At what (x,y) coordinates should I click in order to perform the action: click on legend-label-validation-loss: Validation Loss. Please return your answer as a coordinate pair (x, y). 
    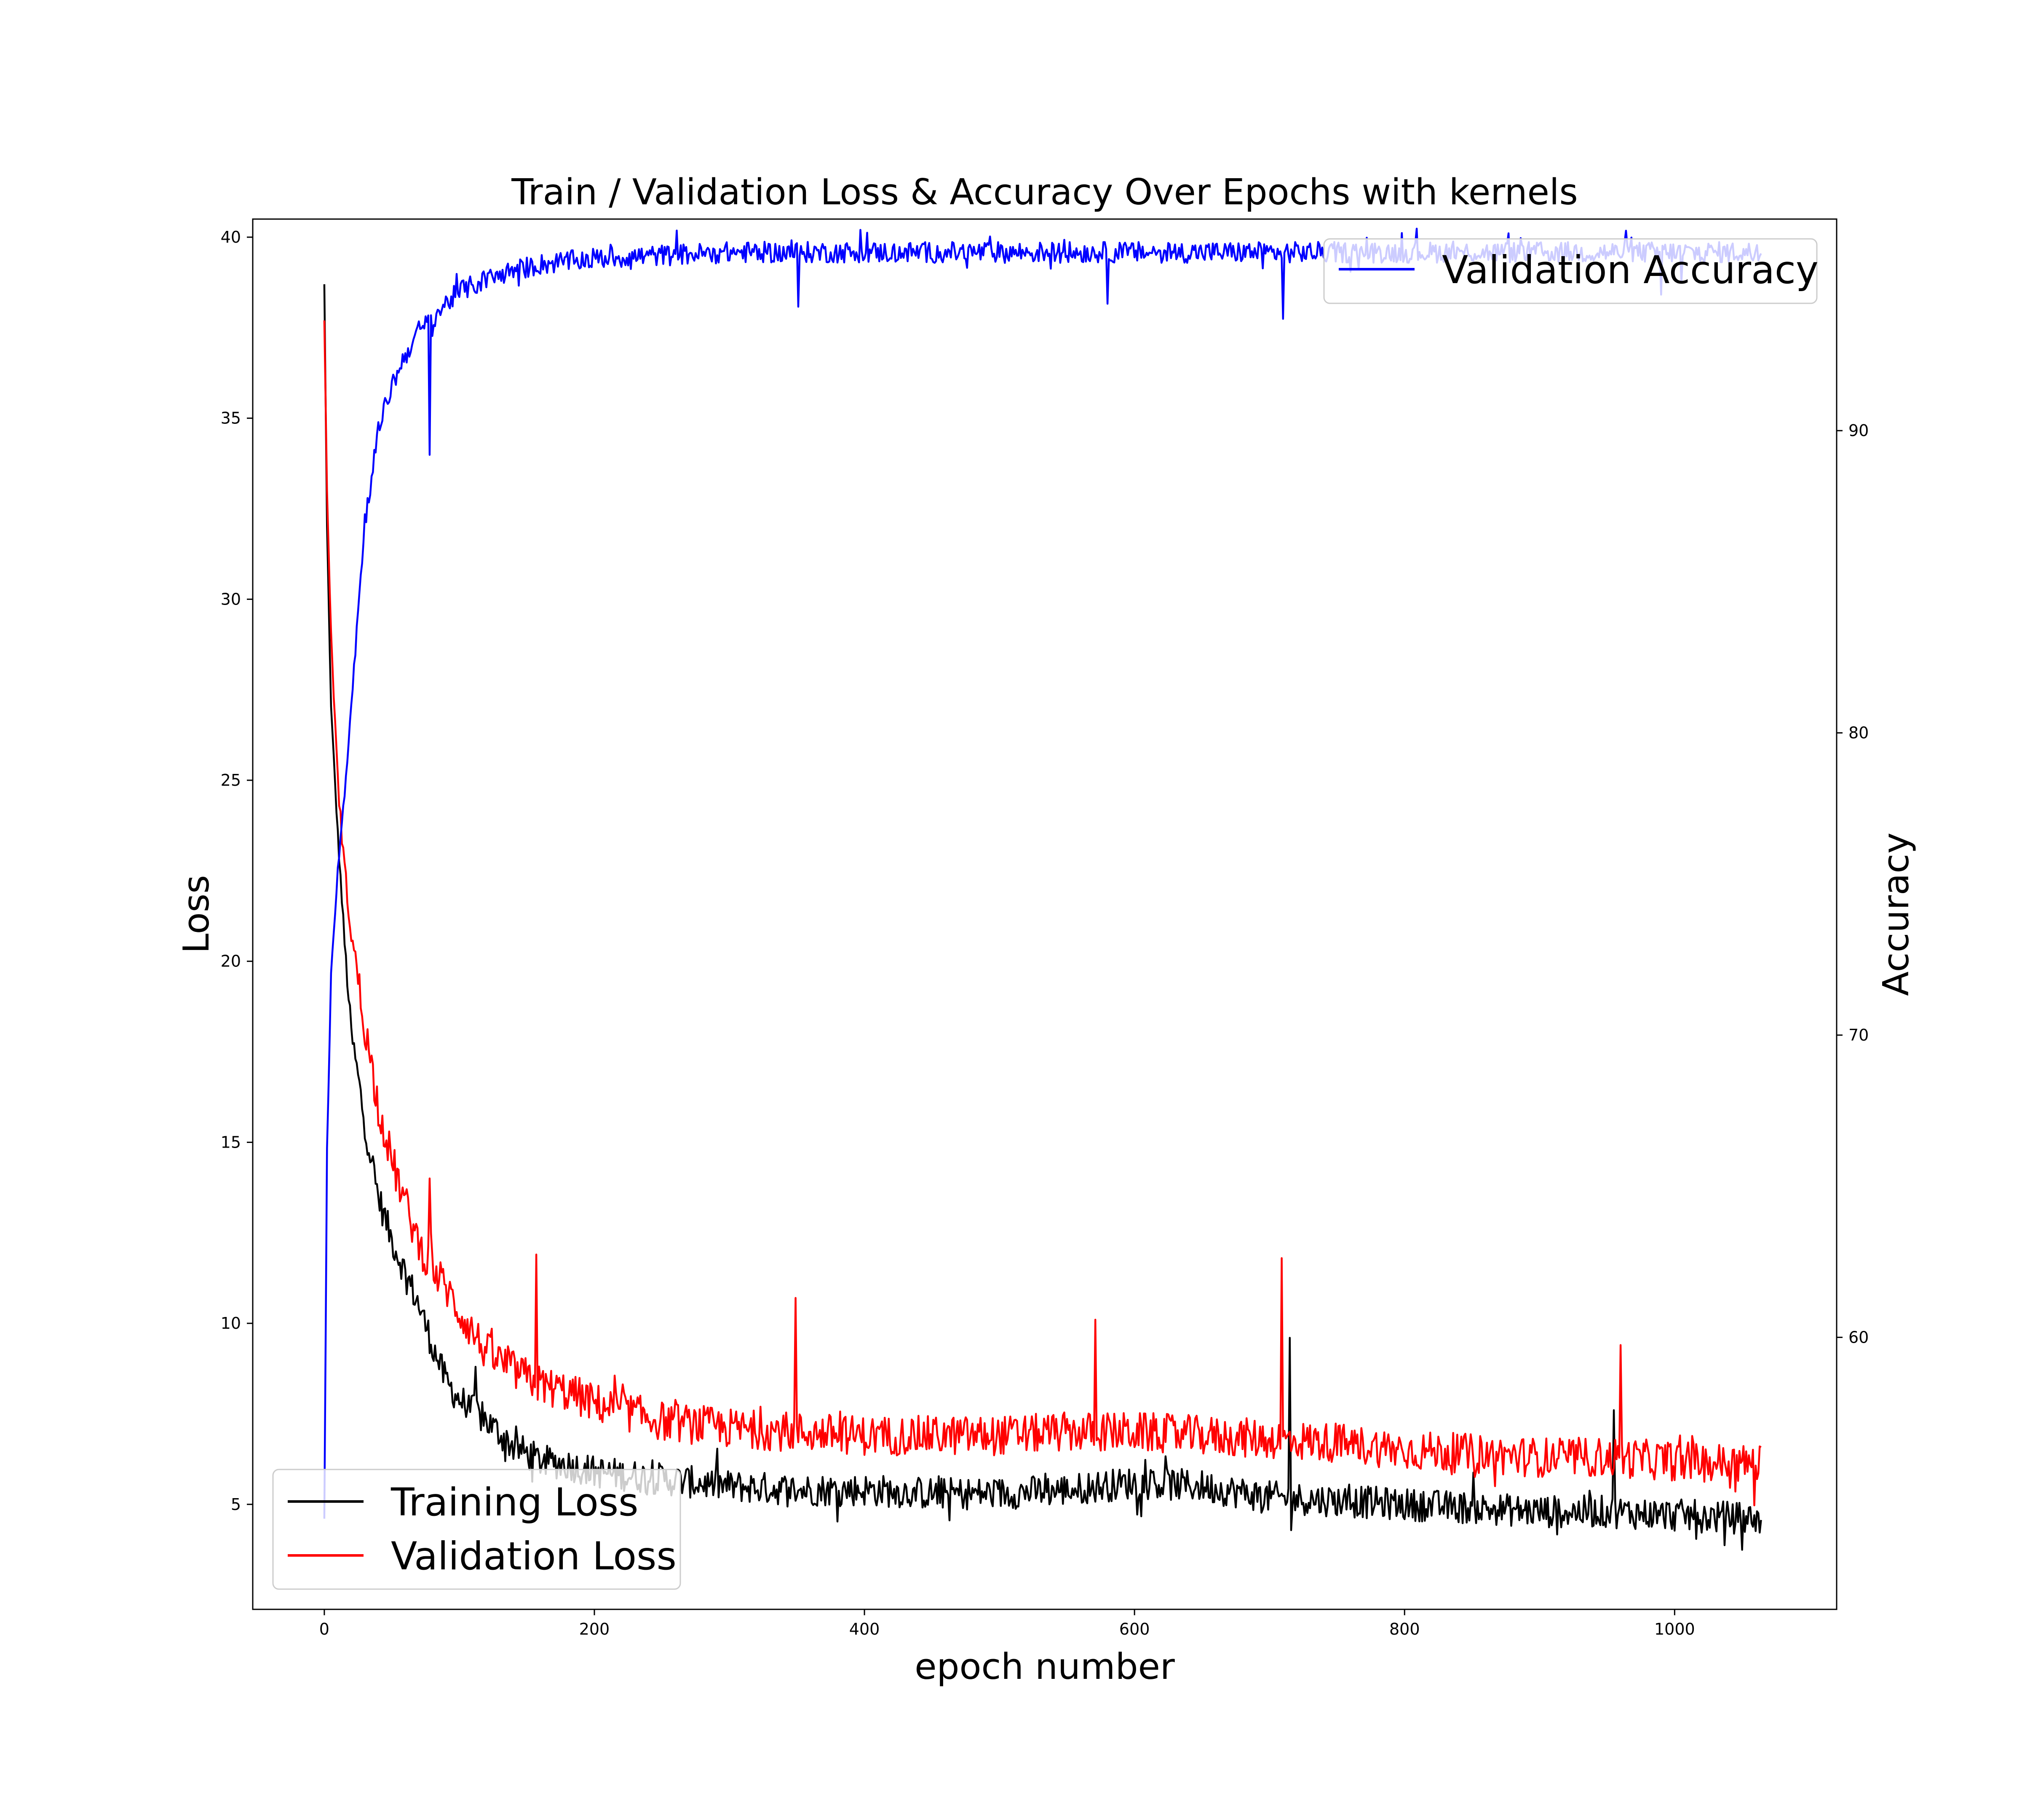
    Looking at the image, I should click on (534, 1556).